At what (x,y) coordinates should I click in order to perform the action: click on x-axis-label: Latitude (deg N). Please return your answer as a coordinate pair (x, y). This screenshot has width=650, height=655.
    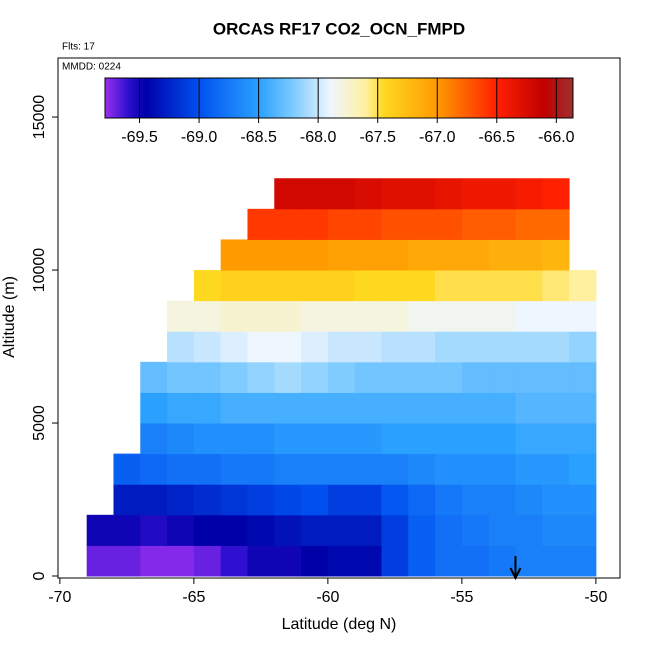
    Looking at the image, I should click on (339, 624).